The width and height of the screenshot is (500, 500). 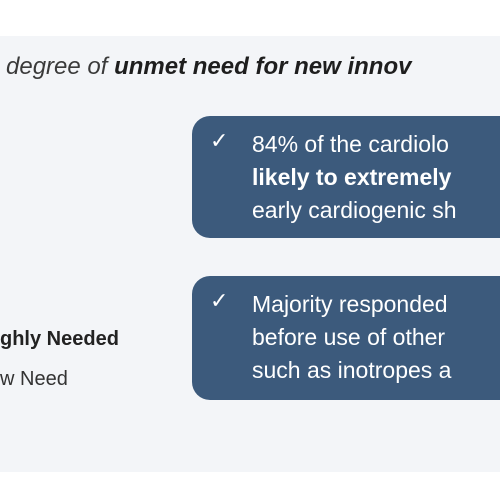 I want to click on top-strip, so click(x=250, y=18).